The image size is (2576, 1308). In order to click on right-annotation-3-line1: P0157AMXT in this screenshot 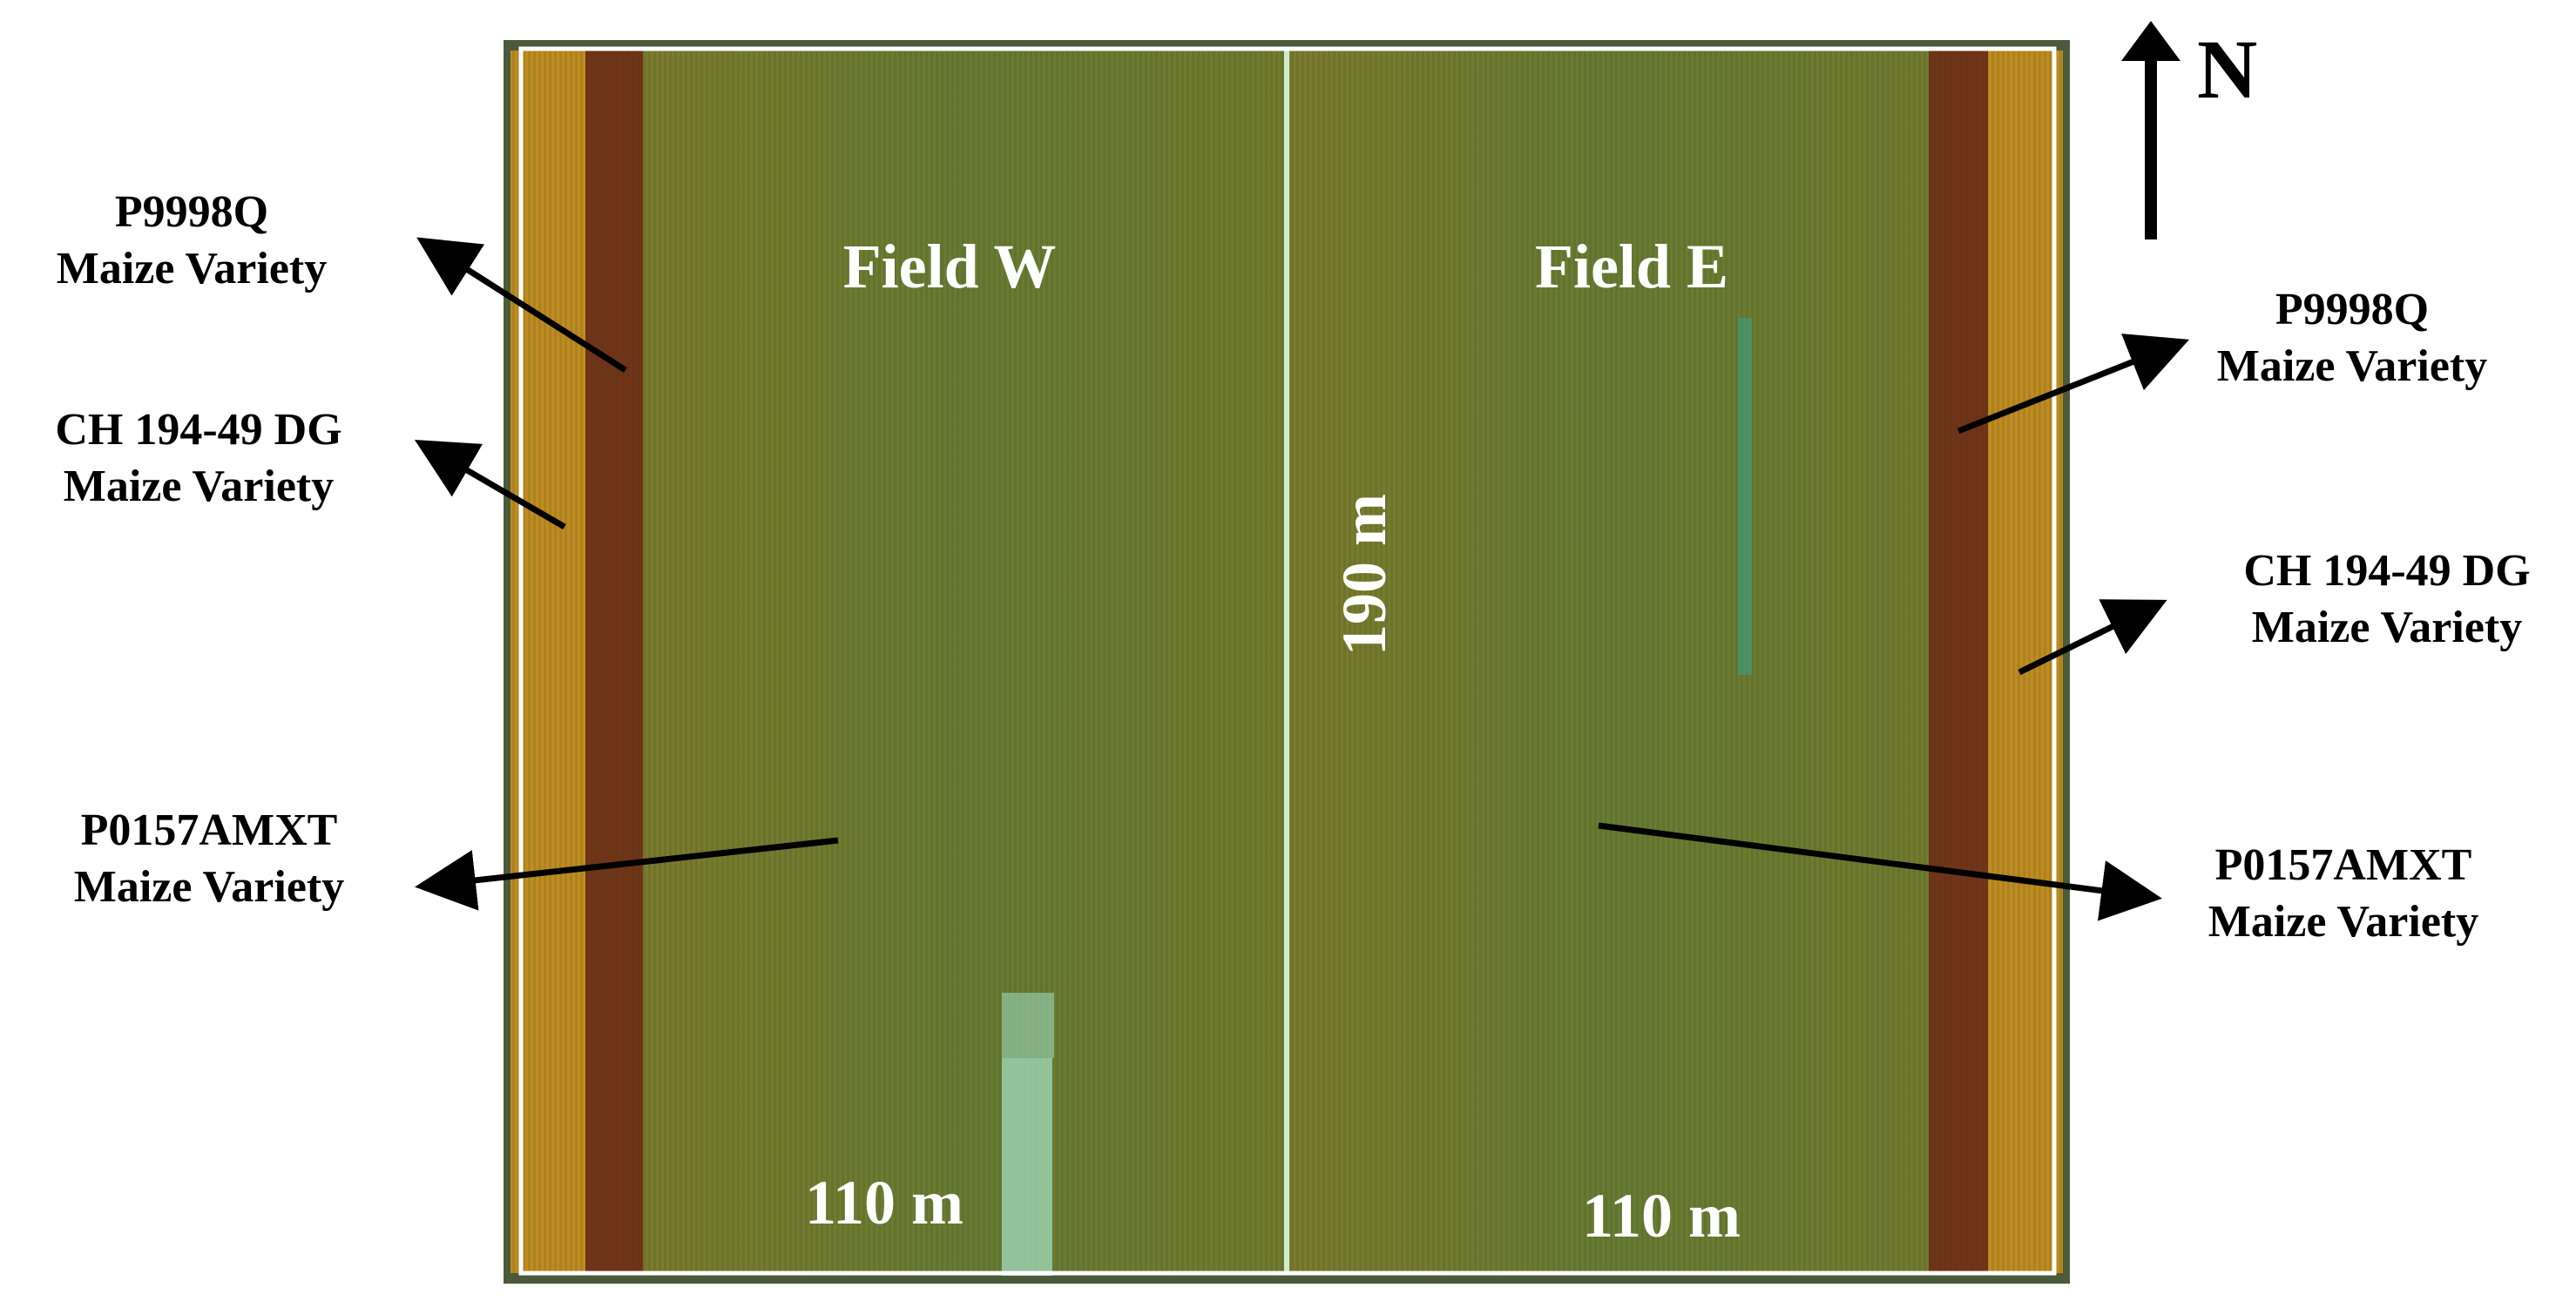, I will do `click(2343, 865)`.